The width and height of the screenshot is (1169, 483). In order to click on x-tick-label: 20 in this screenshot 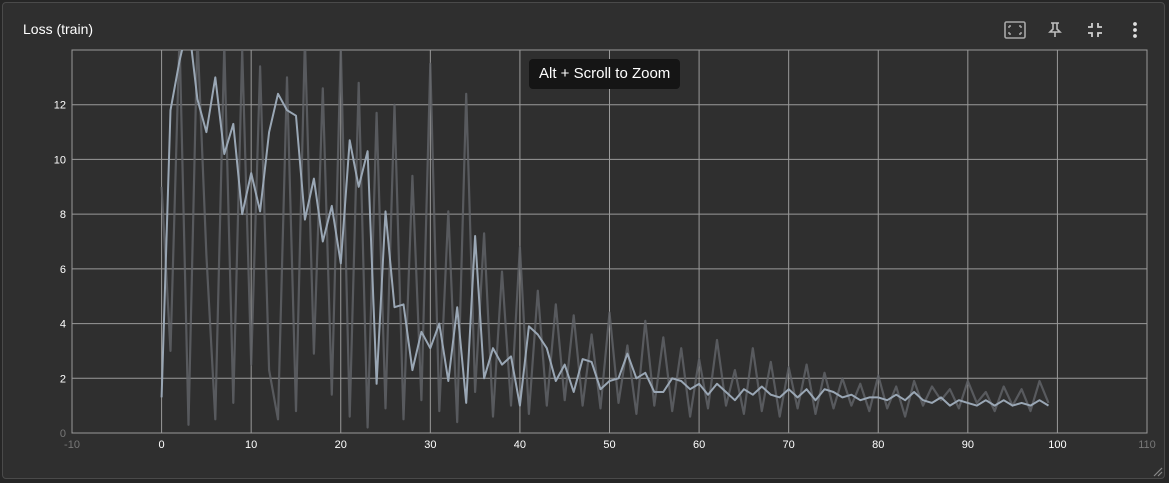, I will do `click(341, 445)`.